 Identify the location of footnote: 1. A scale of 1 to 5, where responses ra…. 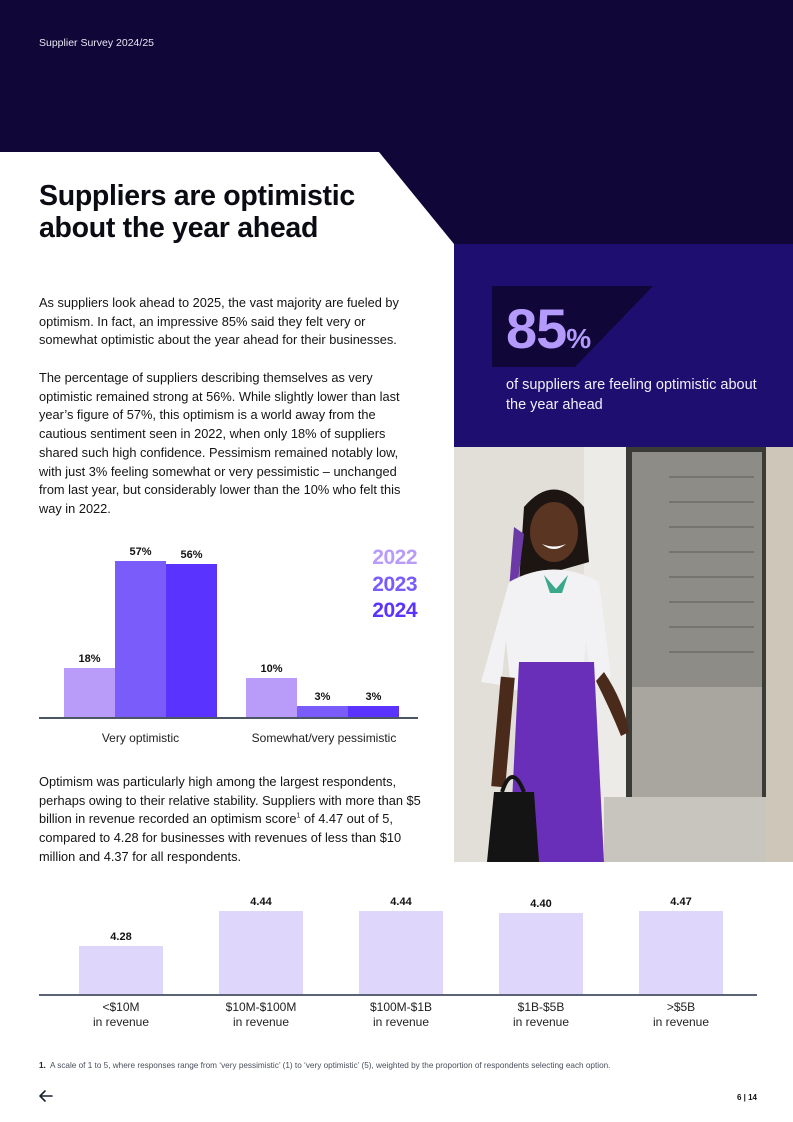
(324, 1065).